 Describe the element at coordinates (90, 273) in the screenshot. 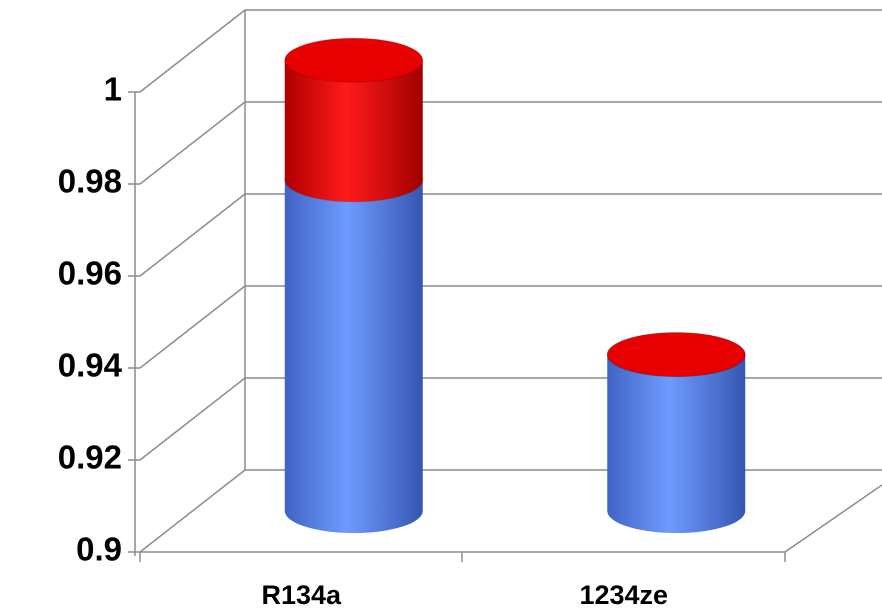

I see `y-tick-label: 0.96` at that location.